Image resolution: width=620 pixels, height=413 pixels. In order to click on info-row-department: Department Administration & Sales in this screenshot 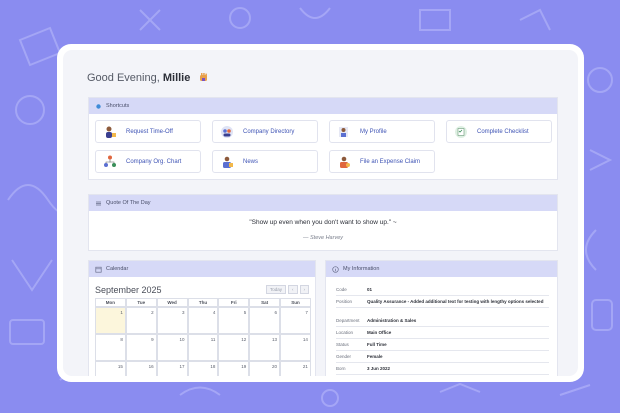, I will do `click(442, 322)`.